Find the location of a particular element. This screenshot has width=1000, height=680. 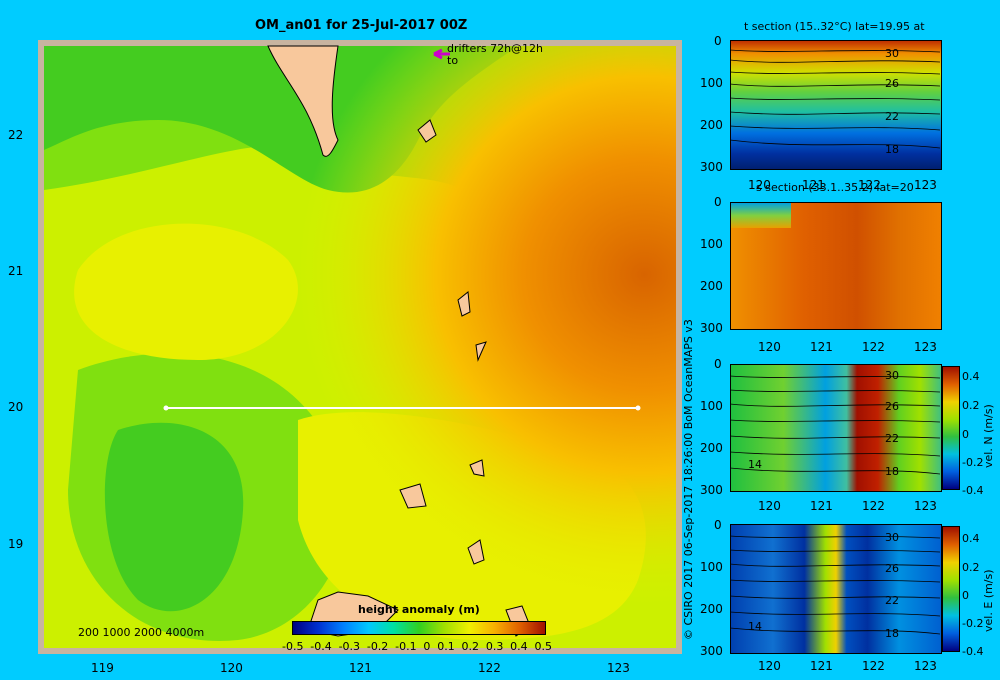

map-ytick: 20 is located at coordinates (16, 407).